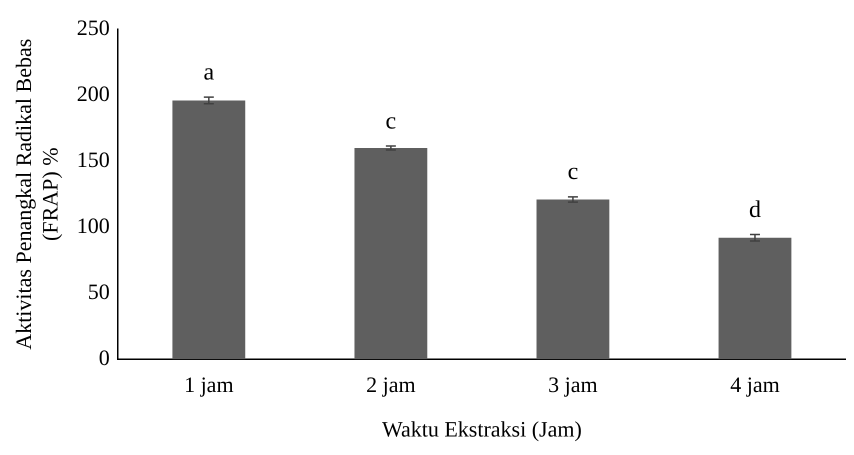 Image resolution: width=854 pixels, height=455 pixels. What do you see at coordinates (482, 429) in the screenshot?
I see `x-axis-title: Waktu Ekstraksi (Jam)` at bounding box center [482, 429].